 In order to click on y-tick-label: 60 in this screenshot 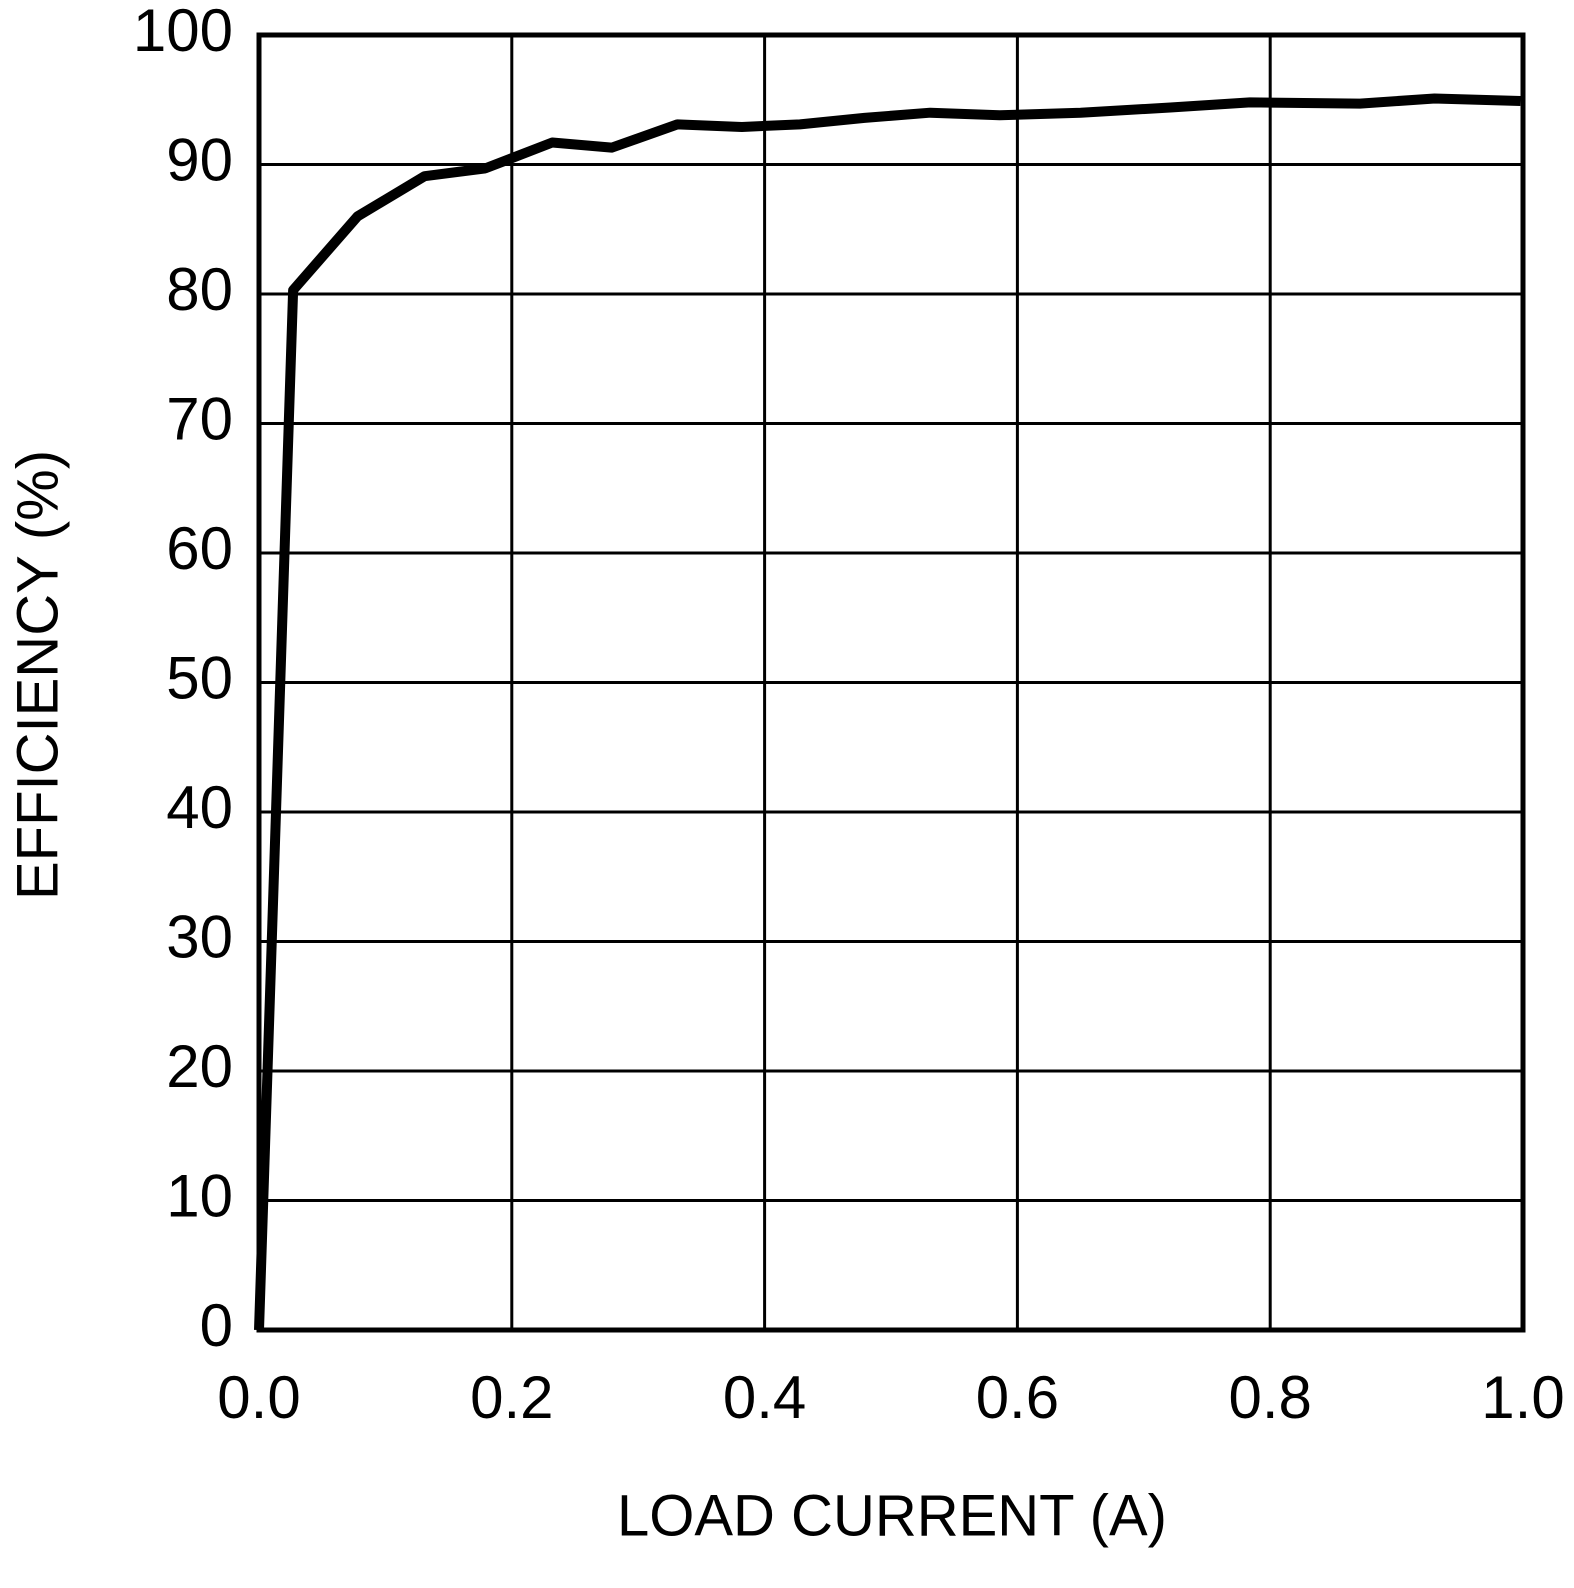, I will do `click(199, 548)`.